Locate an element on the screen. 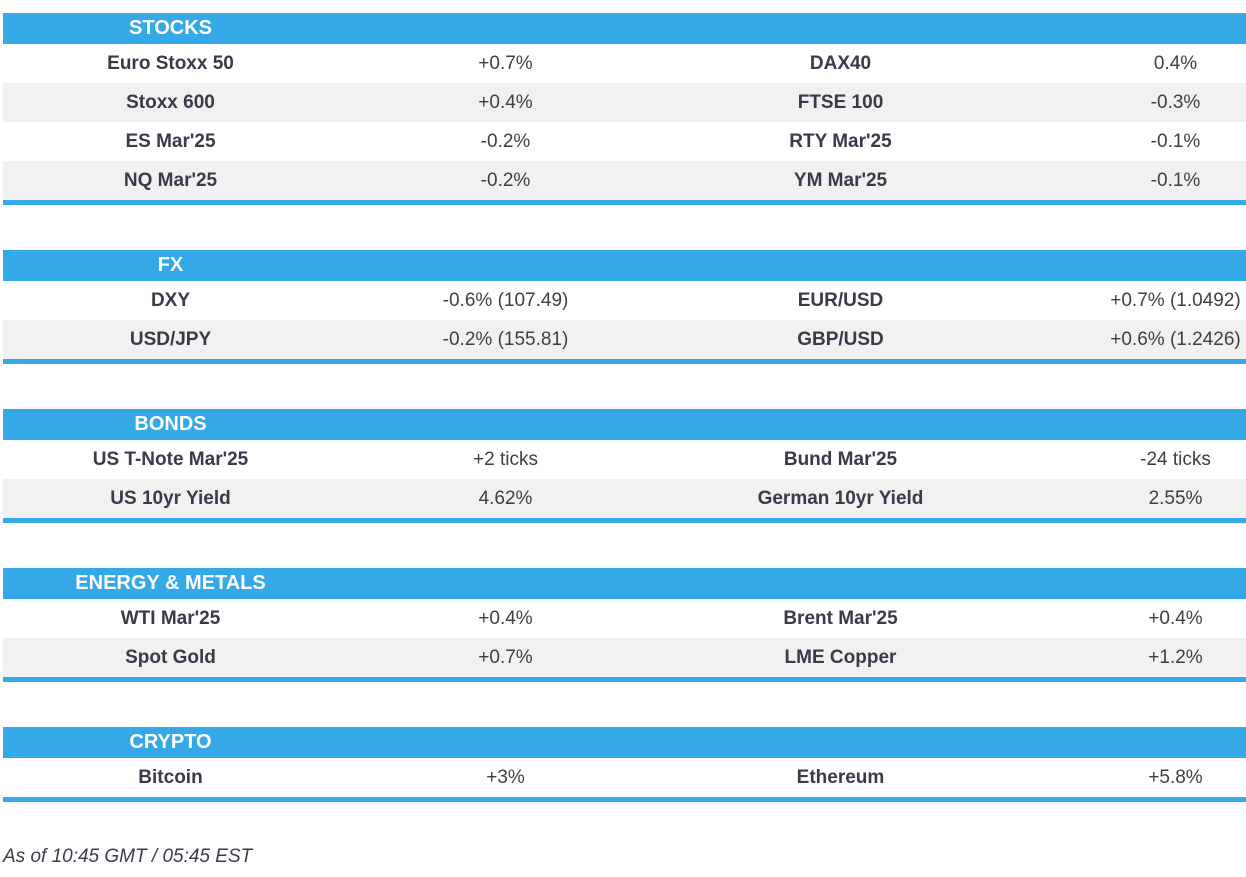 This screenshot has height=877, width=1246. section-header: STOCKS is located at coordinates (624, 28).